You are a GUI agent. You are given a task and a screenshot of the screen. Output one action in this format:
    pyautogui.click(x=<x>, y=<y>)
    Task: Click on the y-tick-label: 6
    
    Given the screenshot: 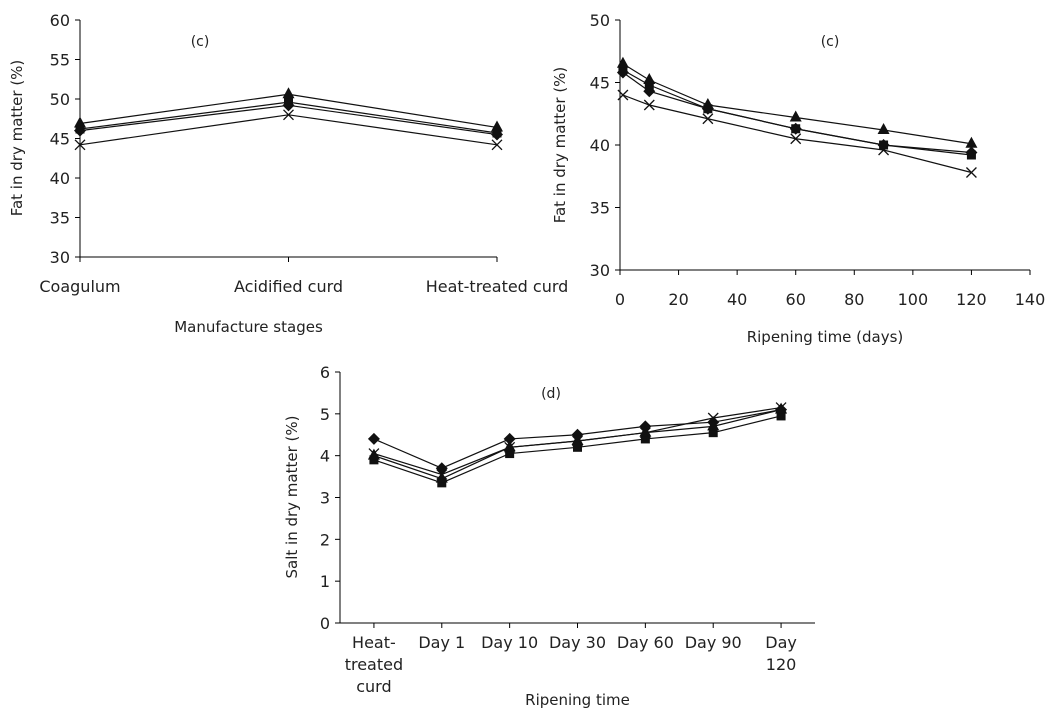 What is the action you would take?
    pyautogui.click(x=325, y=372)
    